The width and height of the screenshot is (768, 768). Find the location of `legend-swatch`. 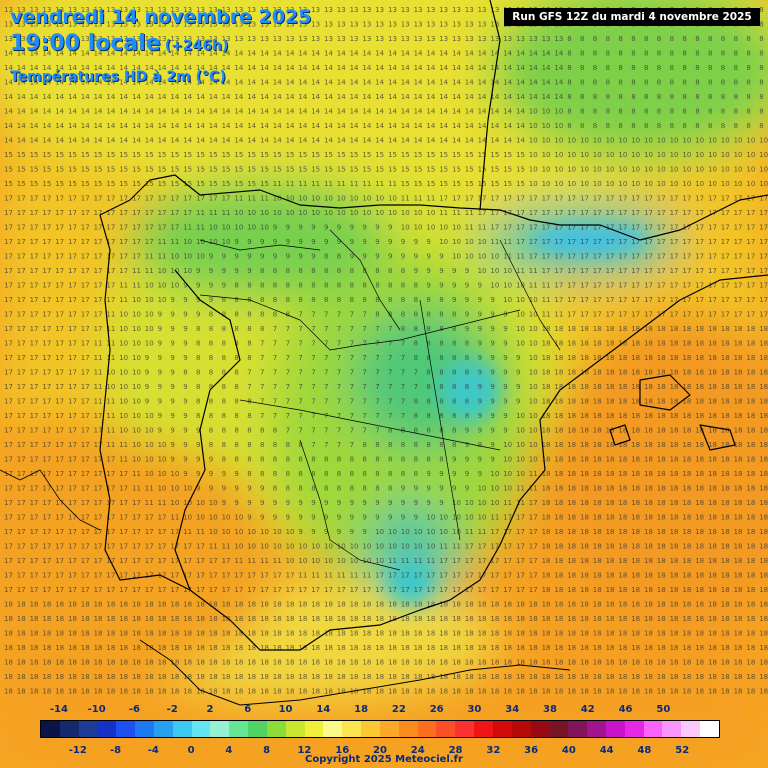

legend-swatch is located at coordinates (540, 729).